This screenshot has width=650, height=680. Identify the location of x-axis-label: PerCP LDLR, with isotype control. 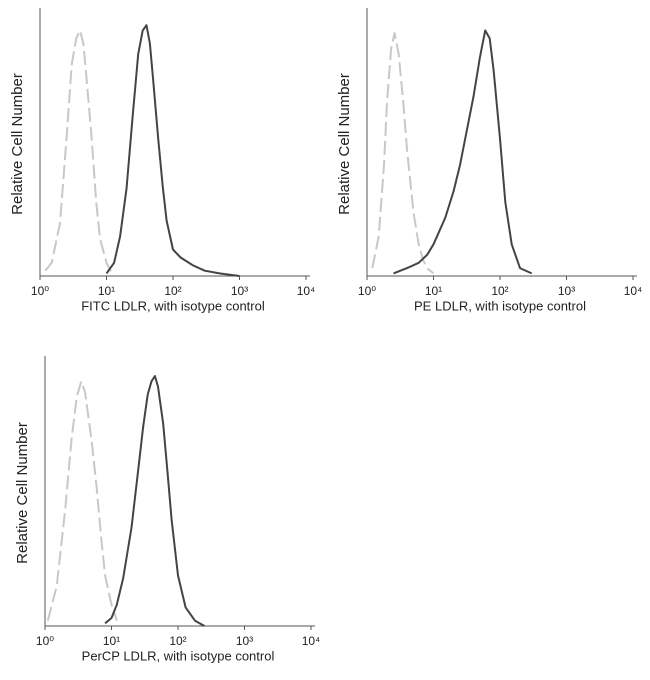
(178, 655).